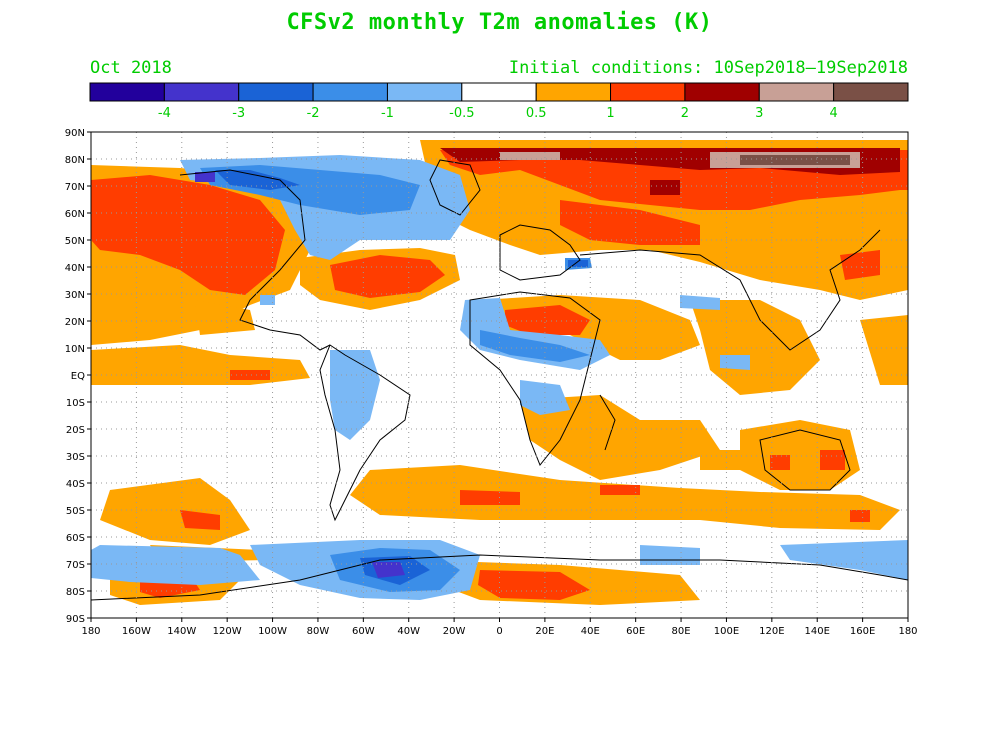 Image resolution: width=999 pixels, height=750 pixels. What do you see at coordinates (499, 631) in the screenshot?
I see `lon-label: 0` at bounding box center [499, 631].